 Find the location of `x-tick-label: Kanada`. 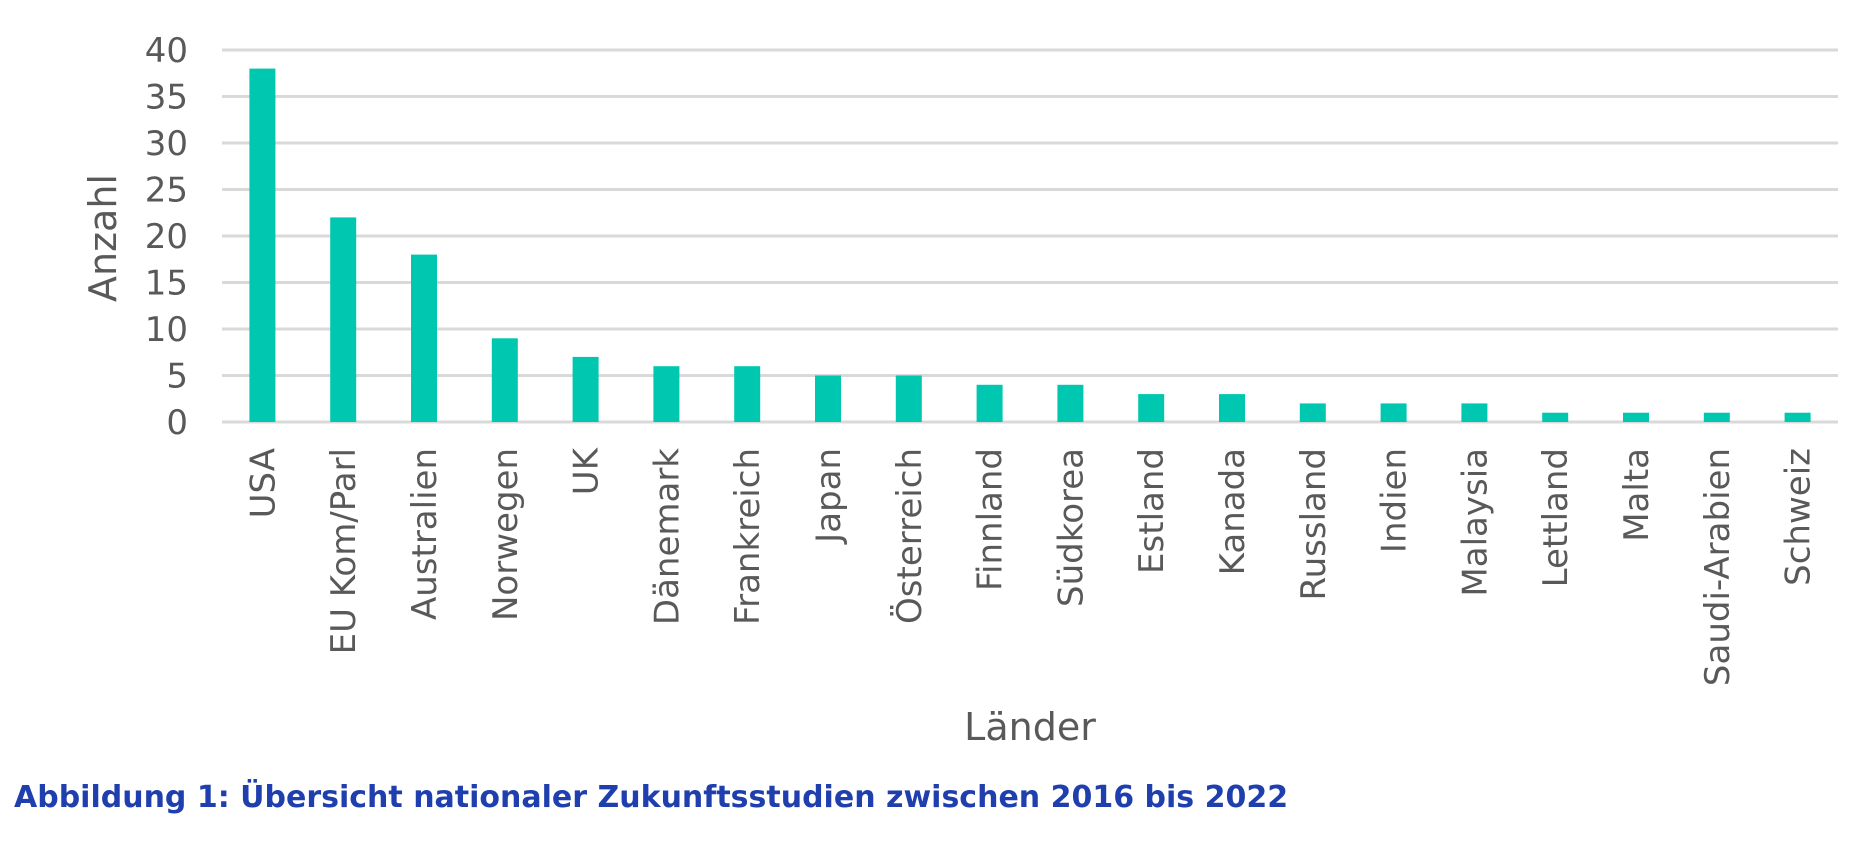

x-tick-label: Kanada is located at coordinates (1233, 511).